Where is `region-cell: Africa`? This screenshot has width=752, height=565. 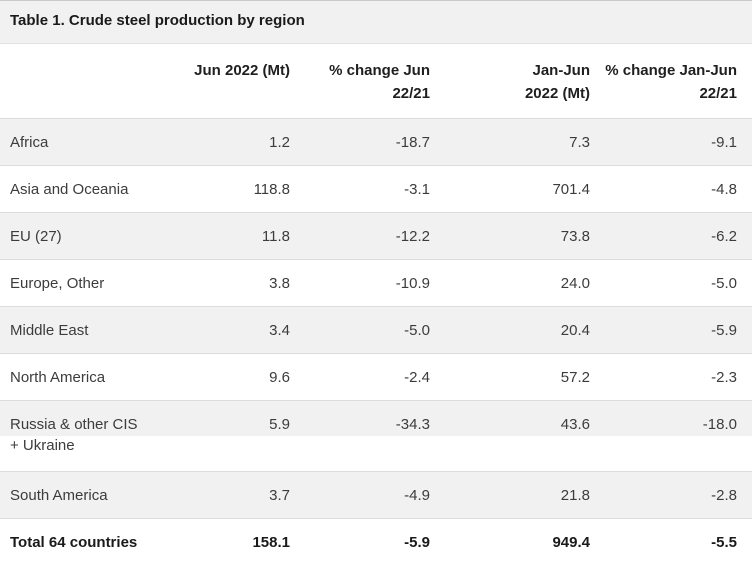 region-cell: Africa is located at coordinates (95, 141).